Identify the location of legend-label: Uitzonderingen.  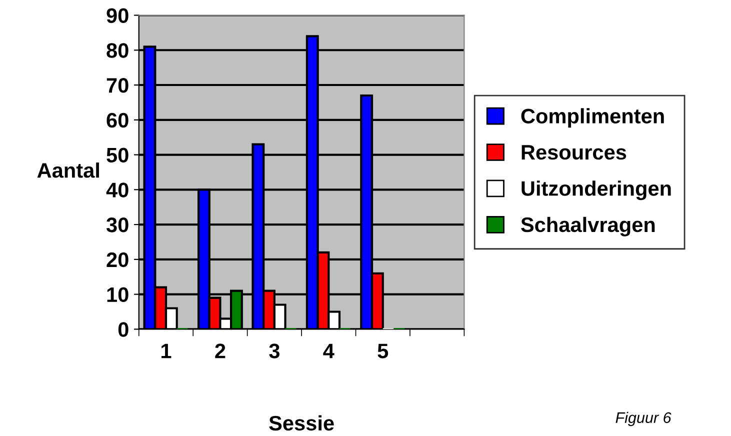
(596, 190).